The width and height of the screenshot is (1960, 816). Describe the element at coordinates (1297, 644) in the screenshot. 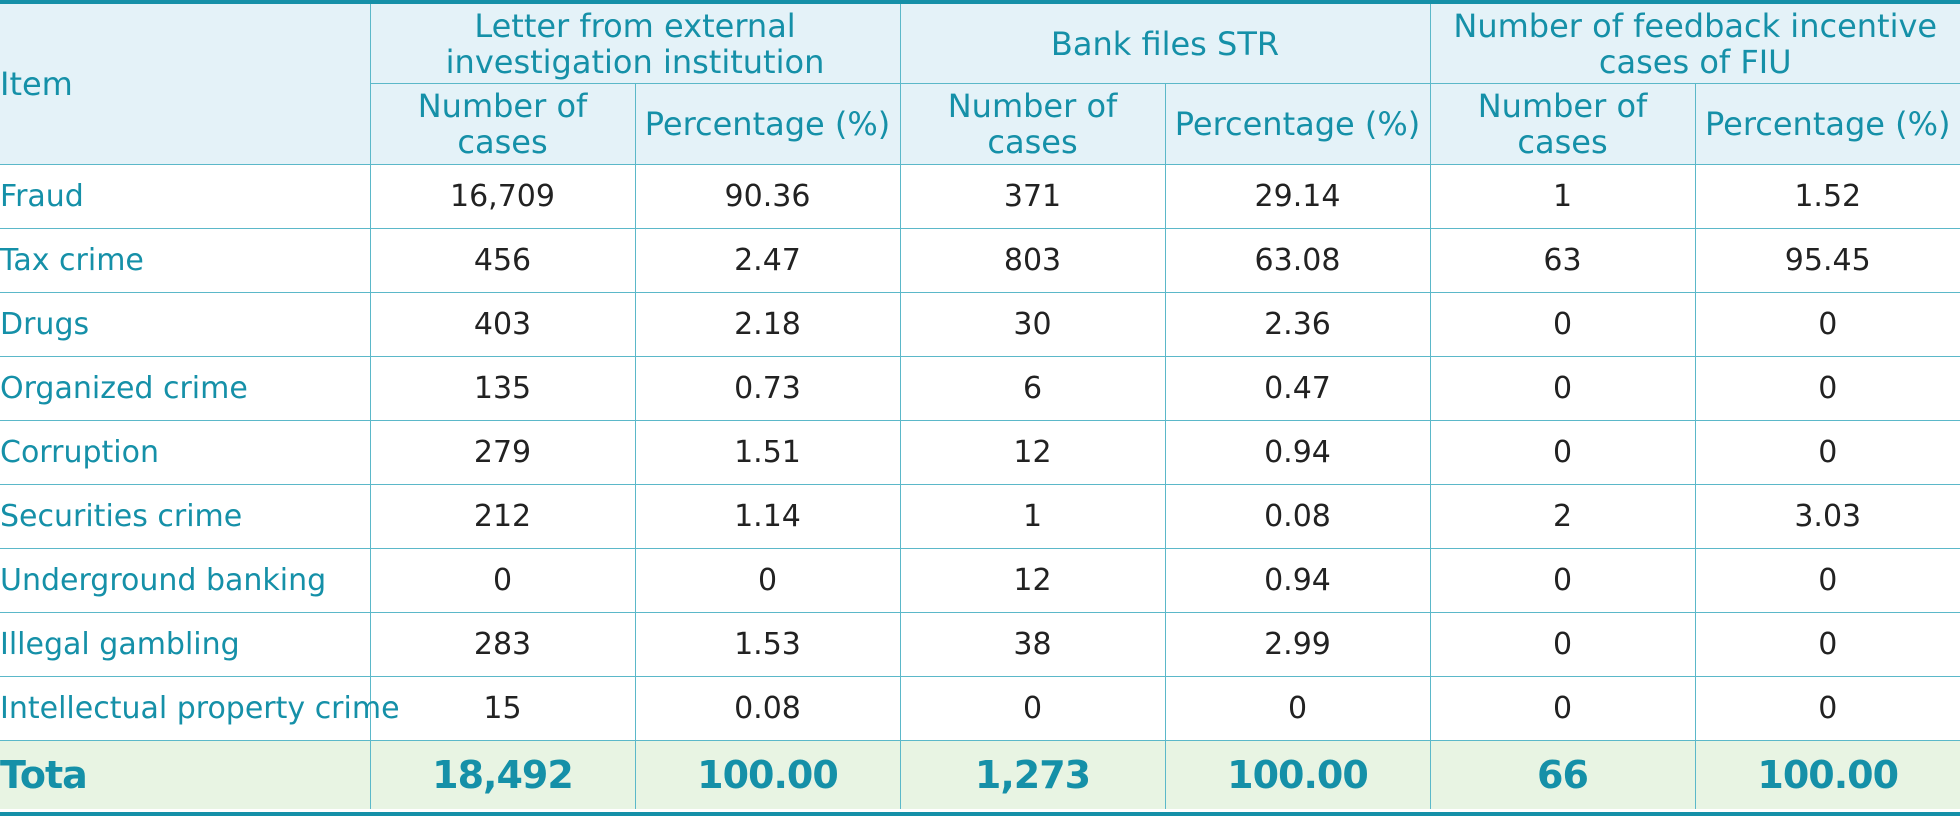

I see `cell-value: 2.99` at that location.